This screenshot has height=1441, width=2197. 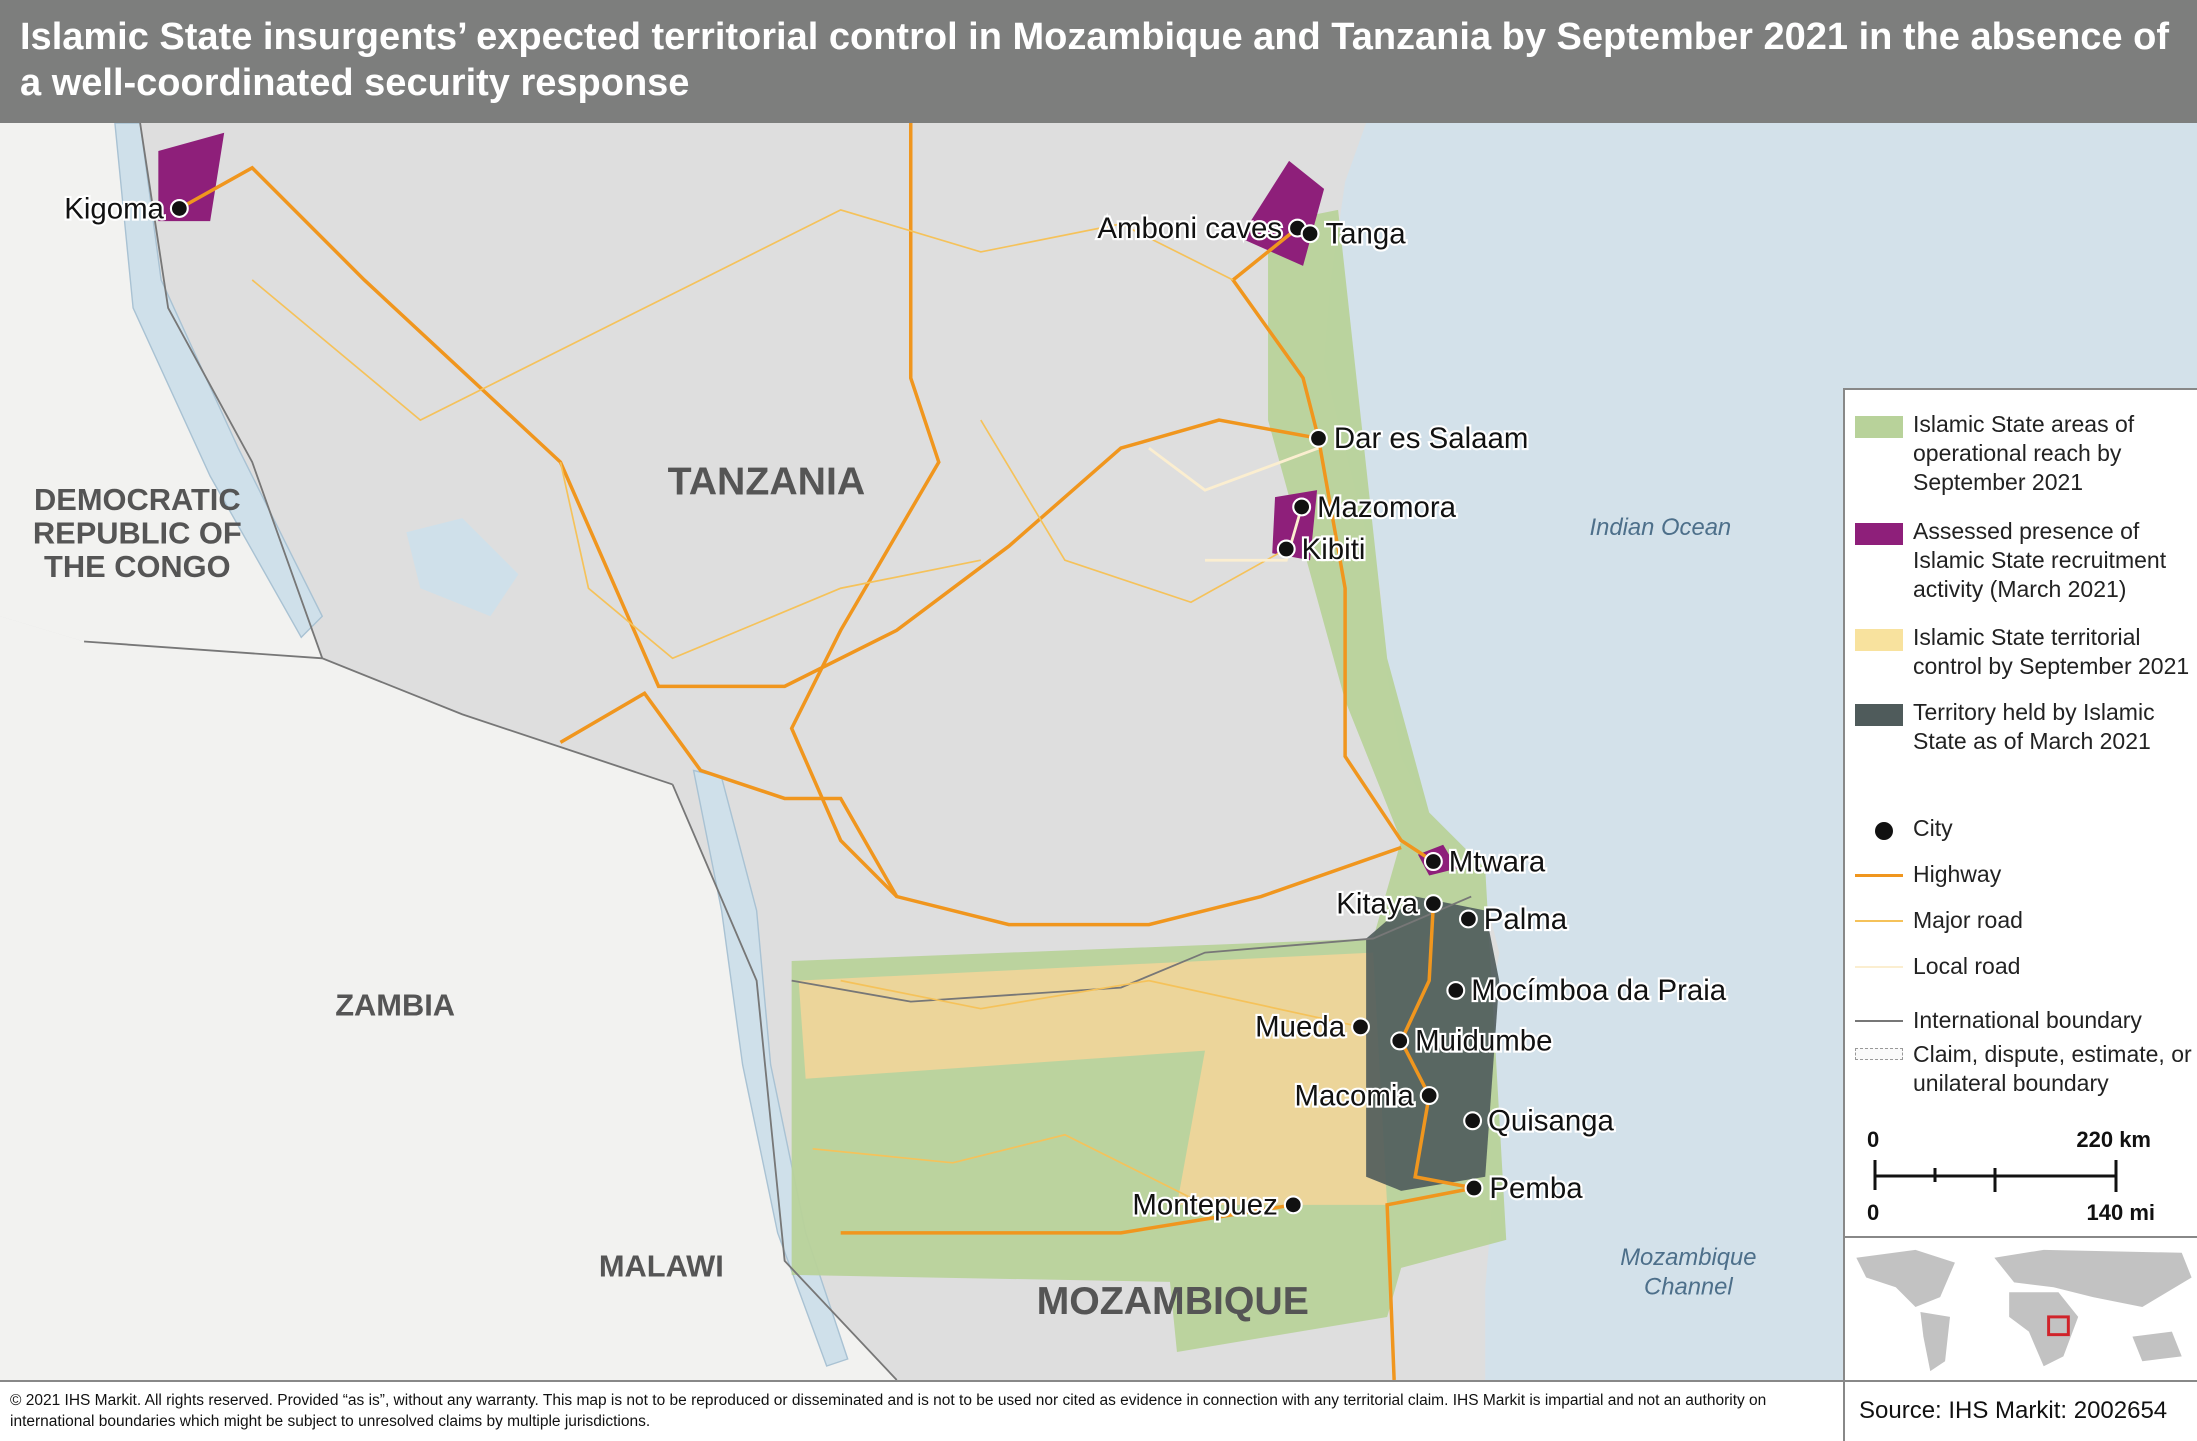 I want to click on city-label: Palma, so click(x=1526, y=919).